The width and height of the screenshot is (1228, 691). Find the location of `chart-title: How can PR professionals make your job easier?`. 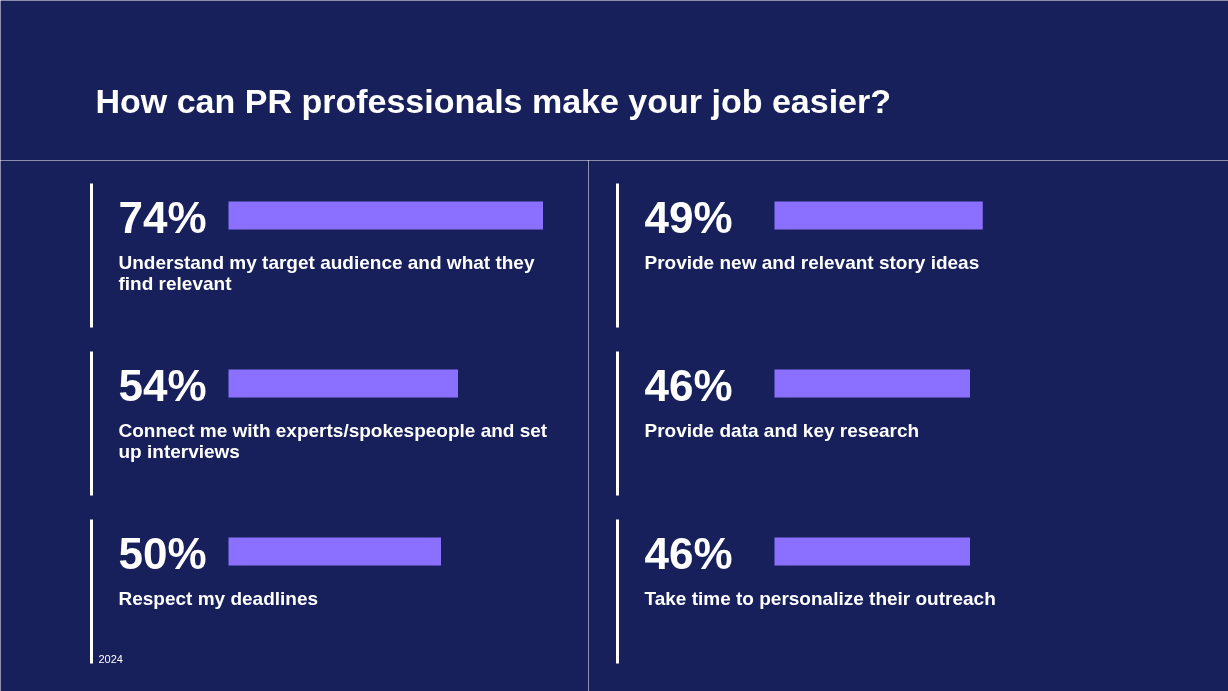

chart-title: How can PR professionals make your job easier? is located at coordinates (493, 100).